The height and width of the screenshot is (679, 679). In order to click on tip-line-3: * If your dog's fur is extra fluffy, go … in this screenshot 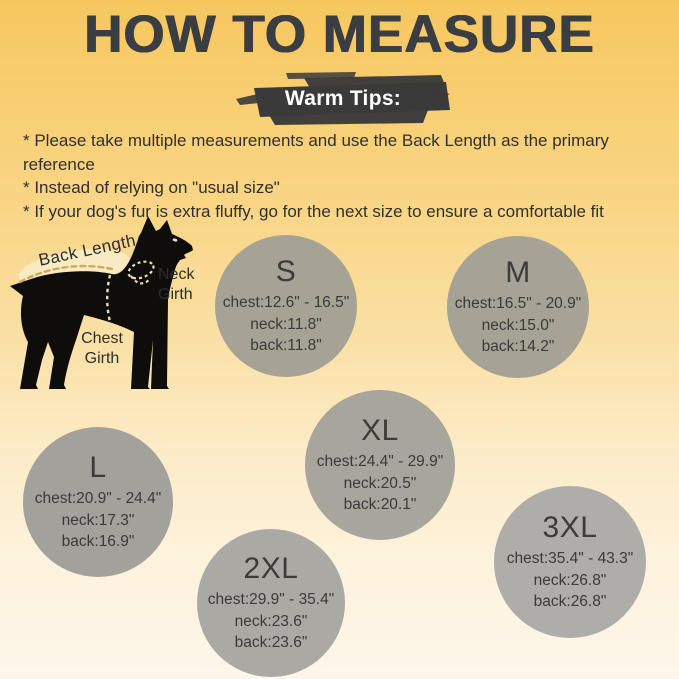, I will do `click(313, 211)`.